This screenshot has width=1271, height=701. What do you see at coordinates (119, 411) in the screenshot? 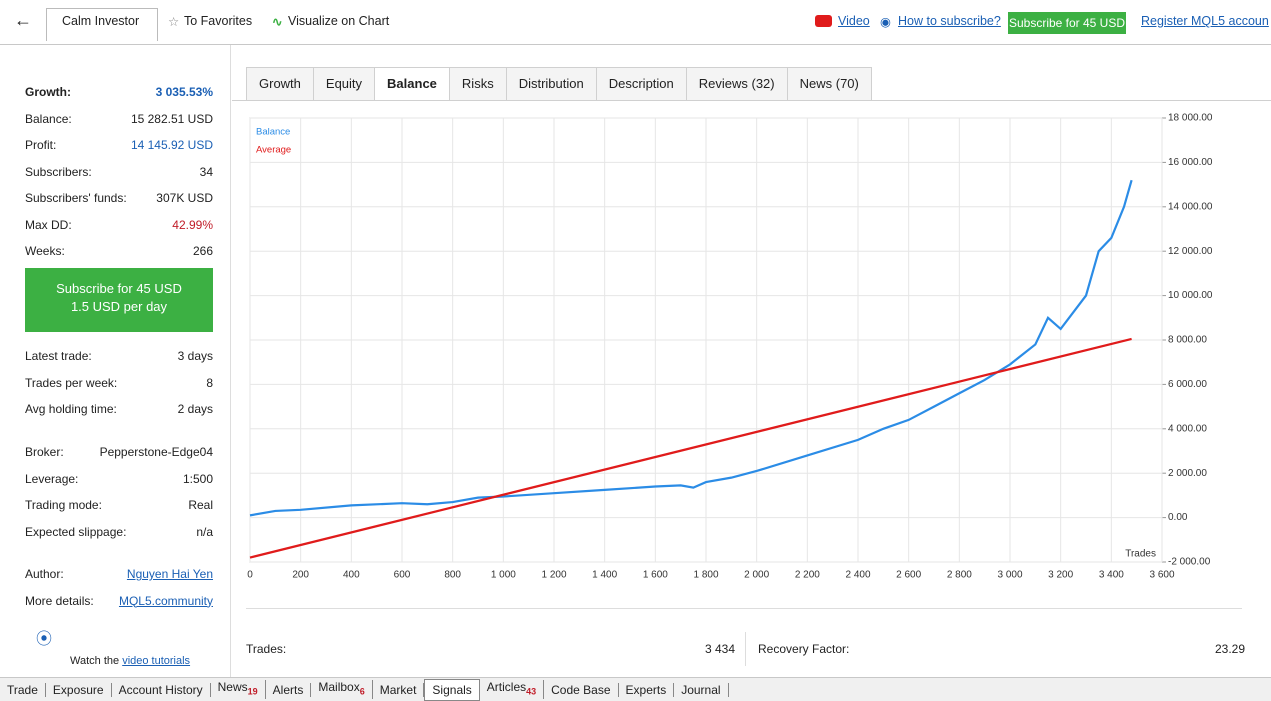
I see `stat-row: Avg holding time: 2 days` at bounding box center [119, 411].